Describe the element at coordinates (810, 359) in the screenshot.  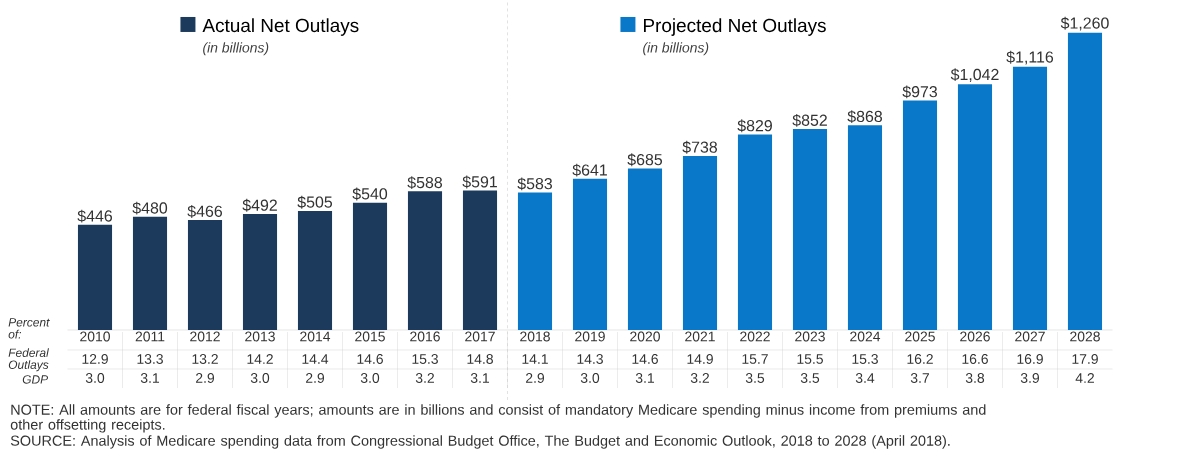
I see `text: 15.5` at that location.